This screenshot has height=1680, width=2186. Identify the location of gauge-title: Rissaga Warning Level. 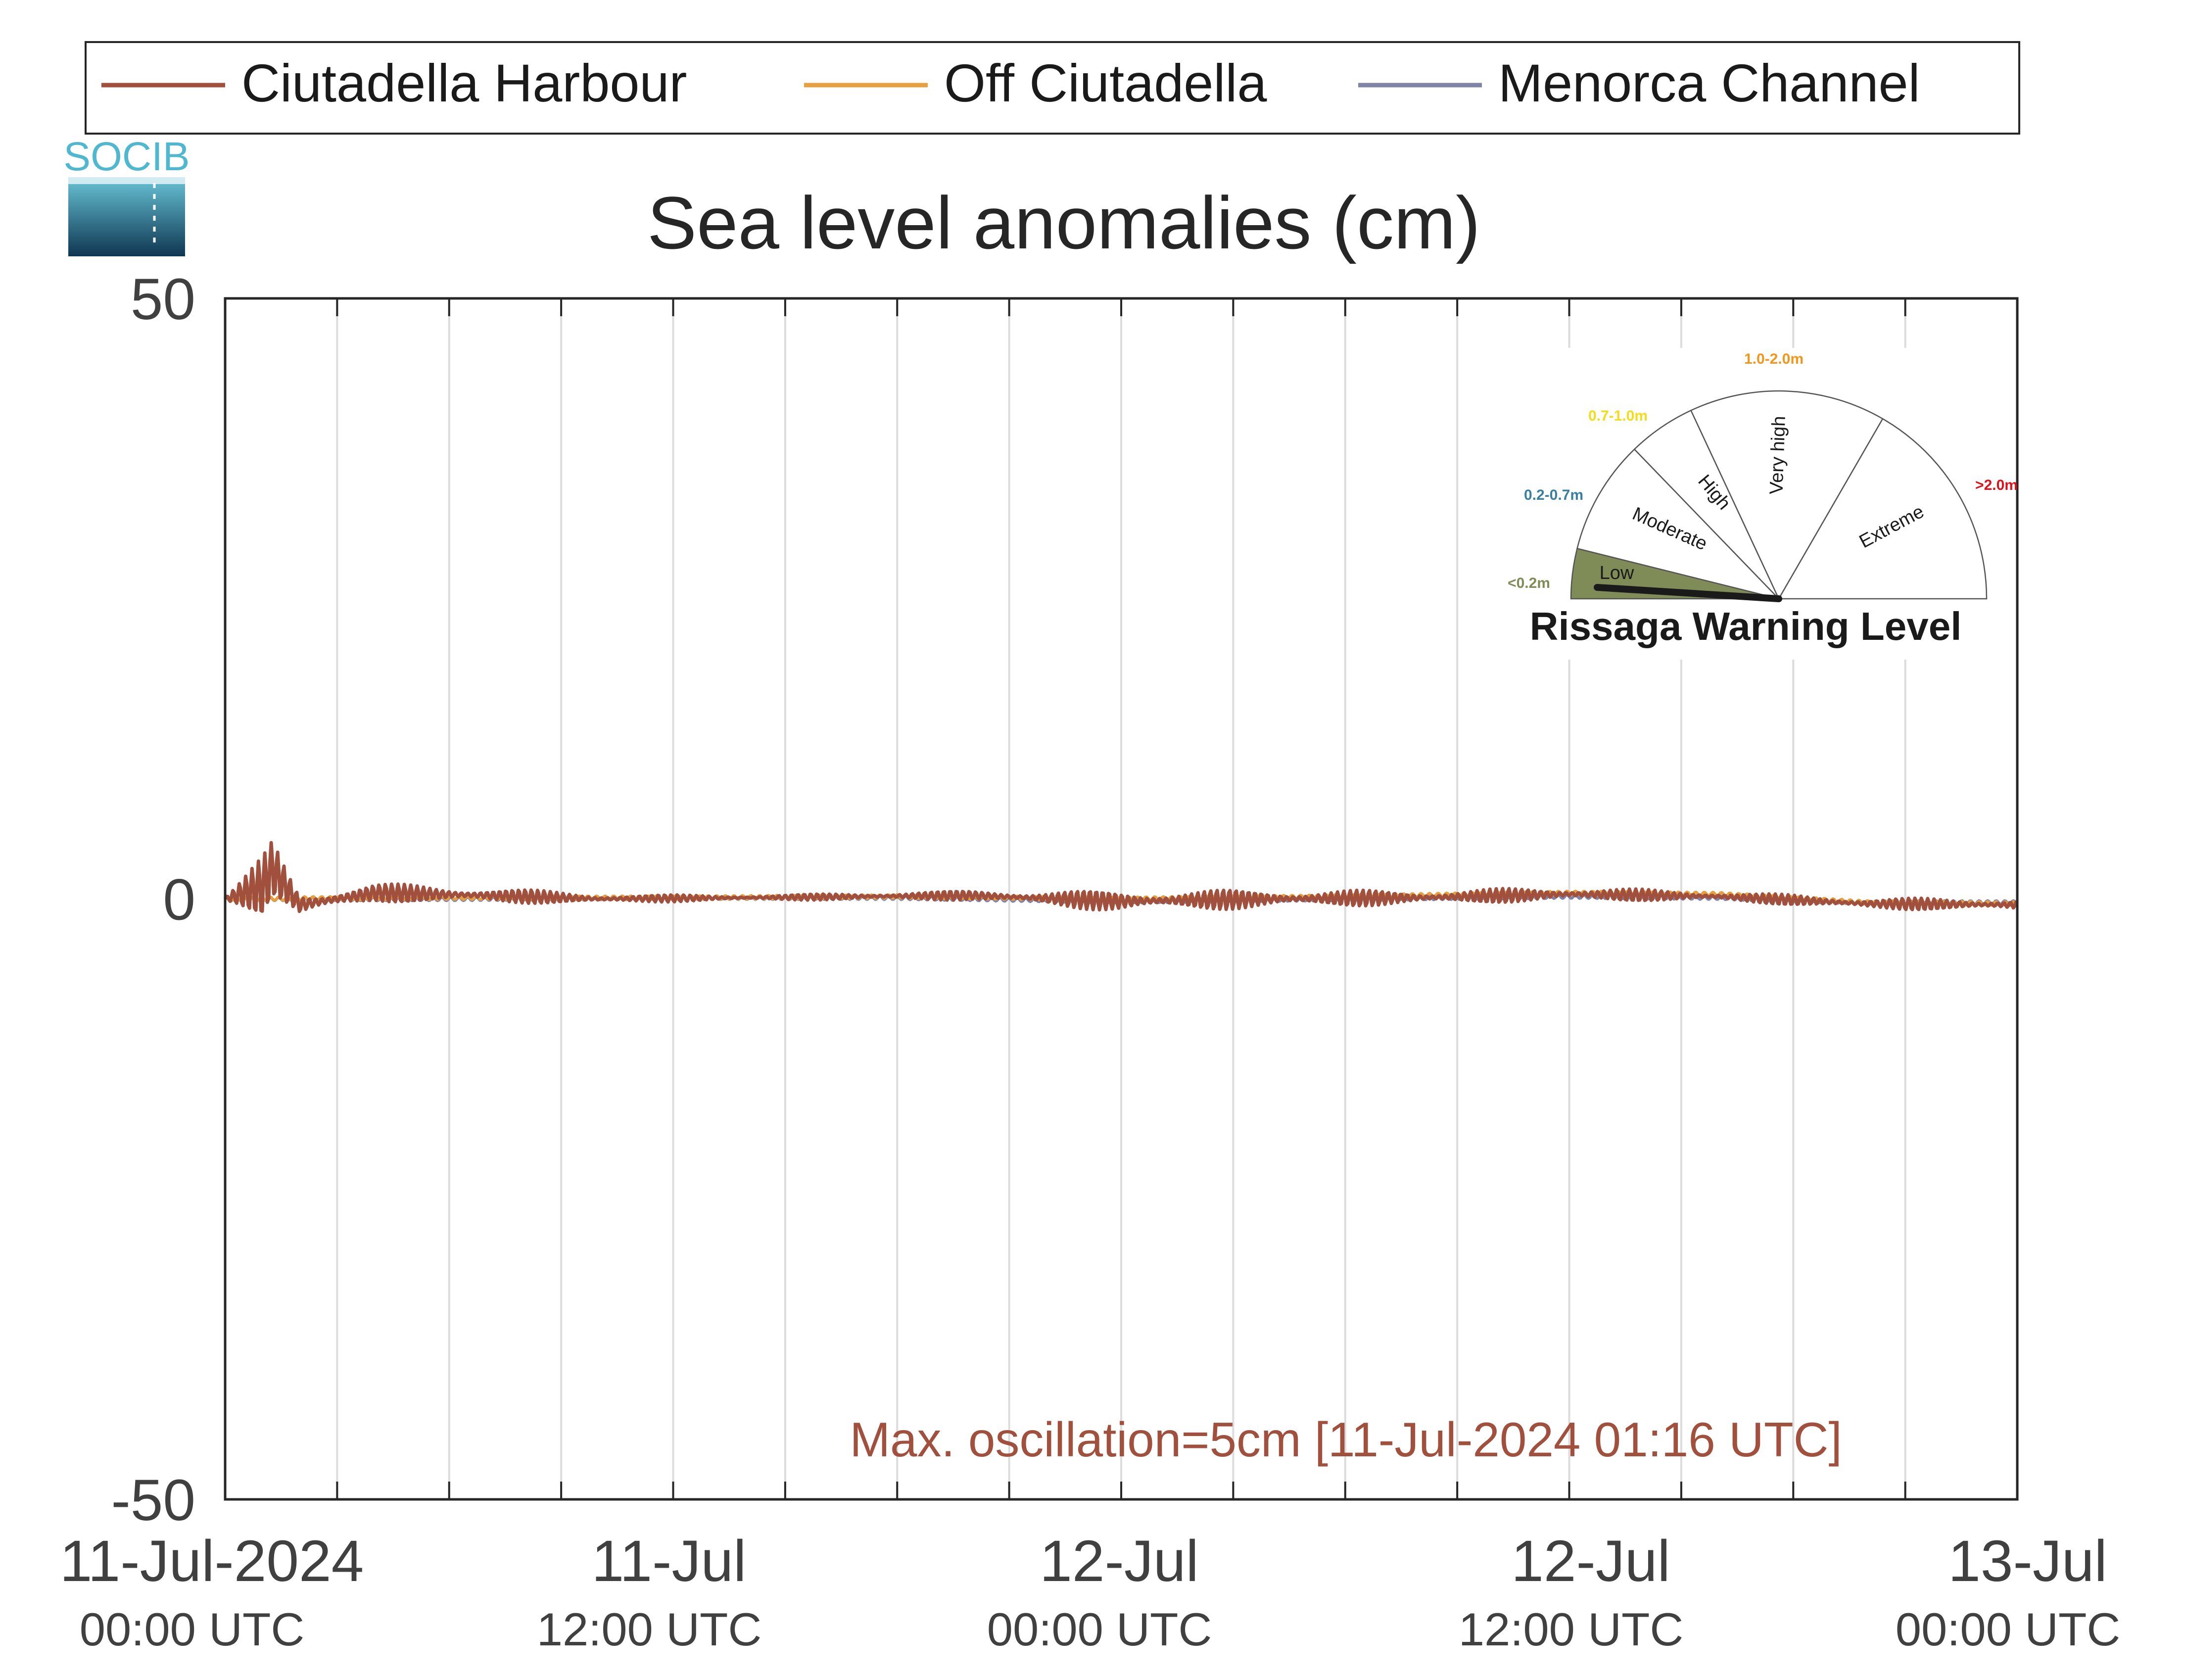
(1746, 626).